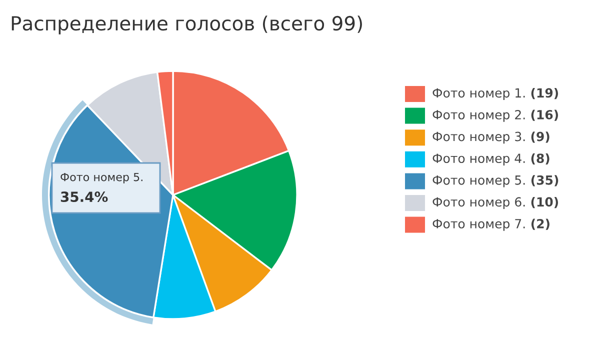 Image resolution: width=606 pixels, height=350 pixels. What do you see at coordinates (544, 202) in the screenshot?
I see `data-label: (10)` at bounding box center [544, 202].